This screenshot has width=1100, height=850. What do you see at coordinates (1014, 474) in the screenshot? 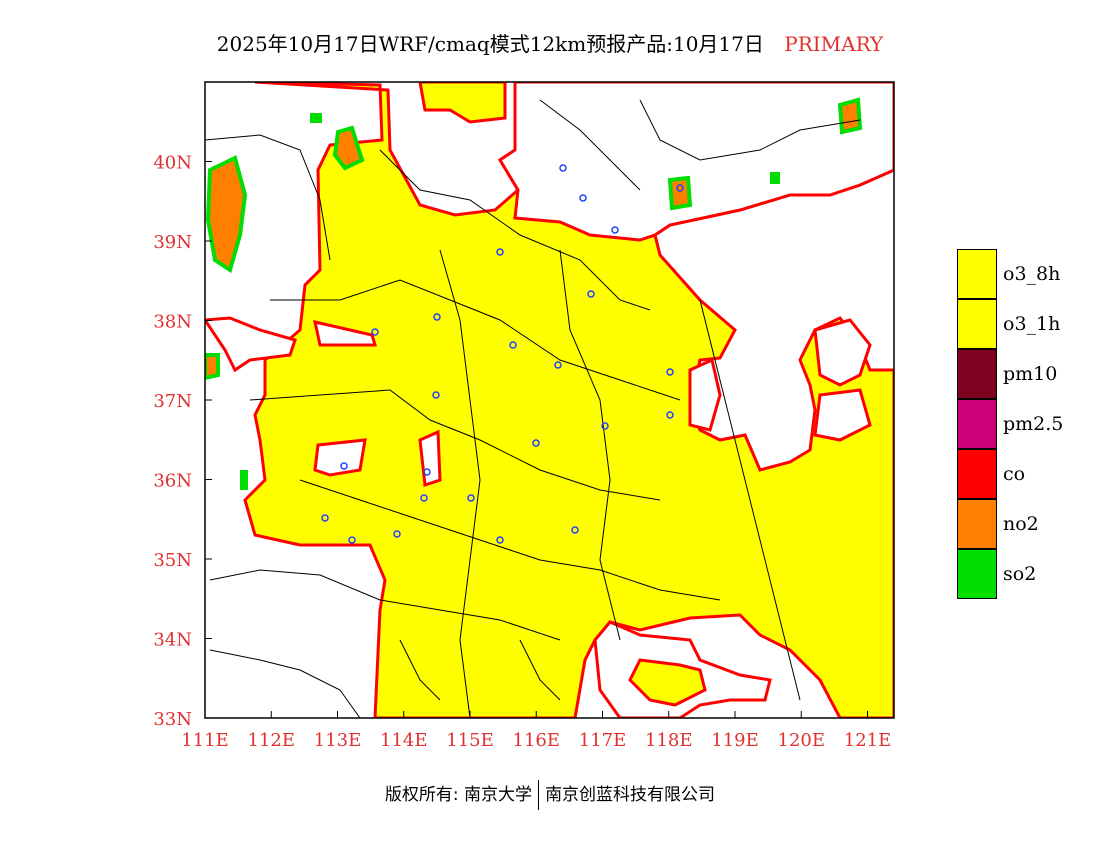
I see `legend-label: co` at bounding box center [1014, 474].